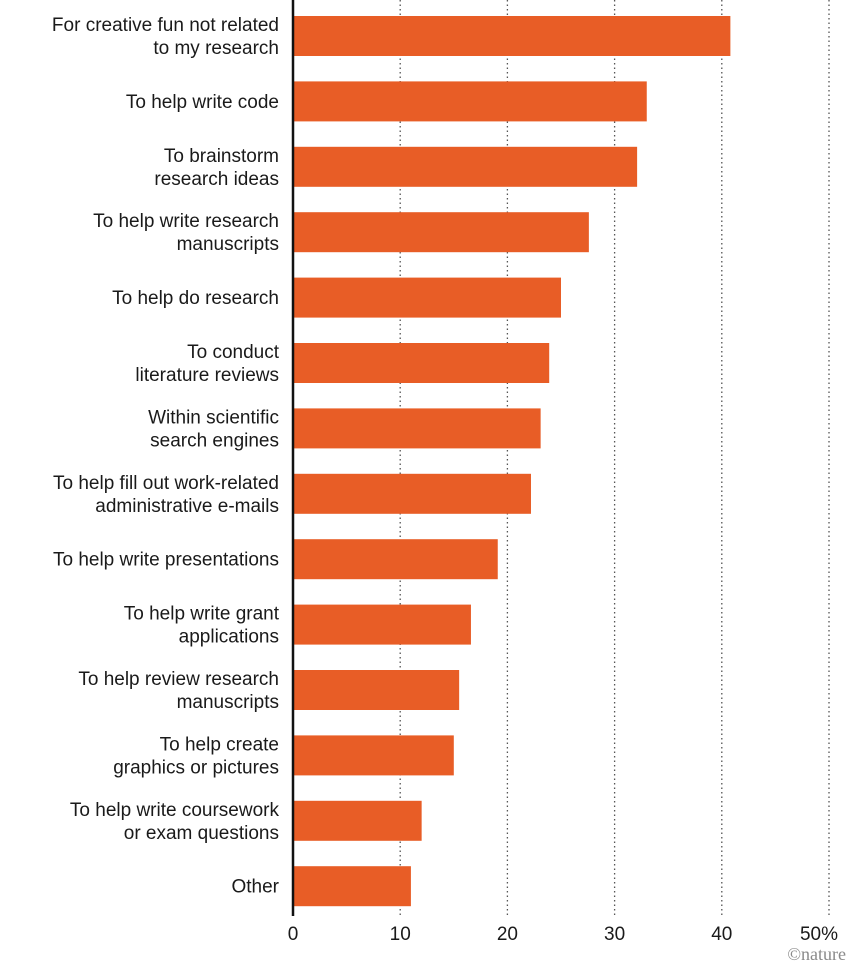  I want to click on category-label: To help write research, so click(186, 221).